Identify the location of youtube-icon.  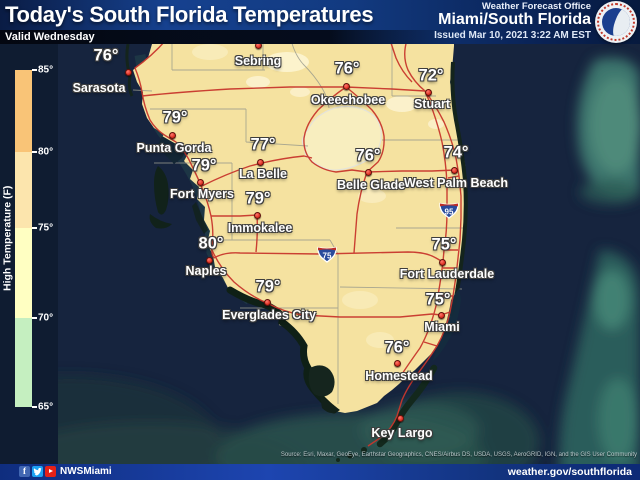
(50, 471).